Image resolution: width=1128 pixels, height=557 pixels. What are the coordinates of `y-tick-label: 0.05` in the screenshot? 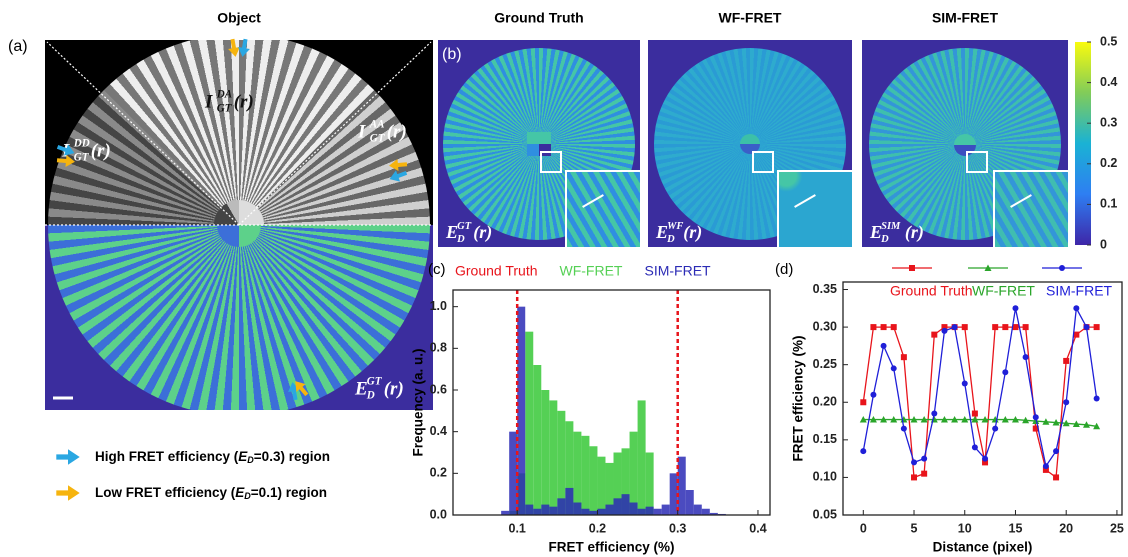 It's located at (825, 514).